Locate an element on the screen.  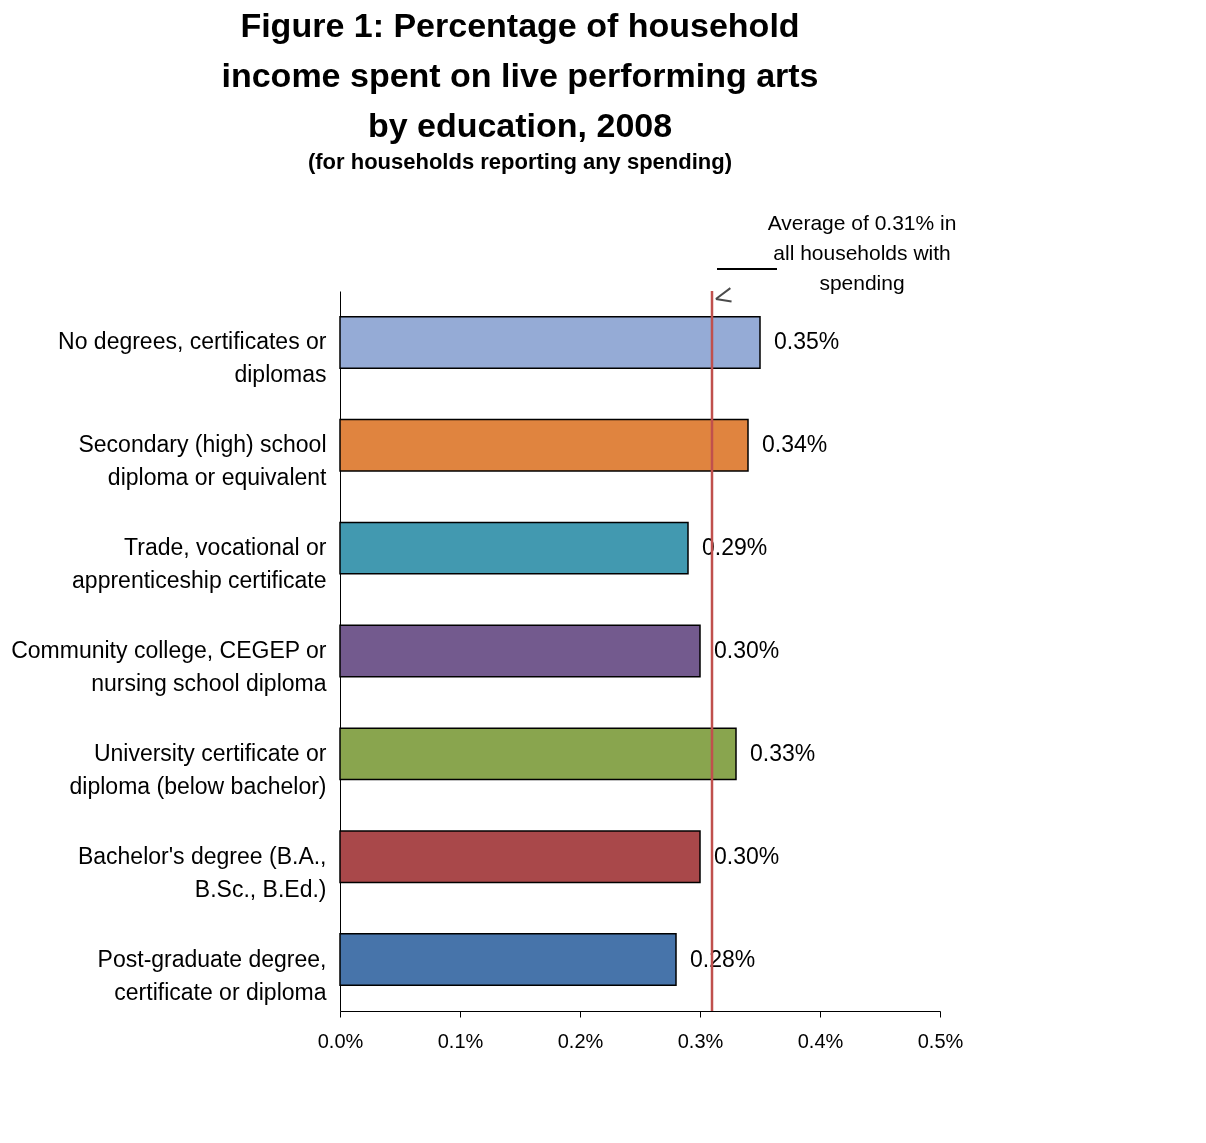
data-label: 0.34% is located at coordinates (795, 444).